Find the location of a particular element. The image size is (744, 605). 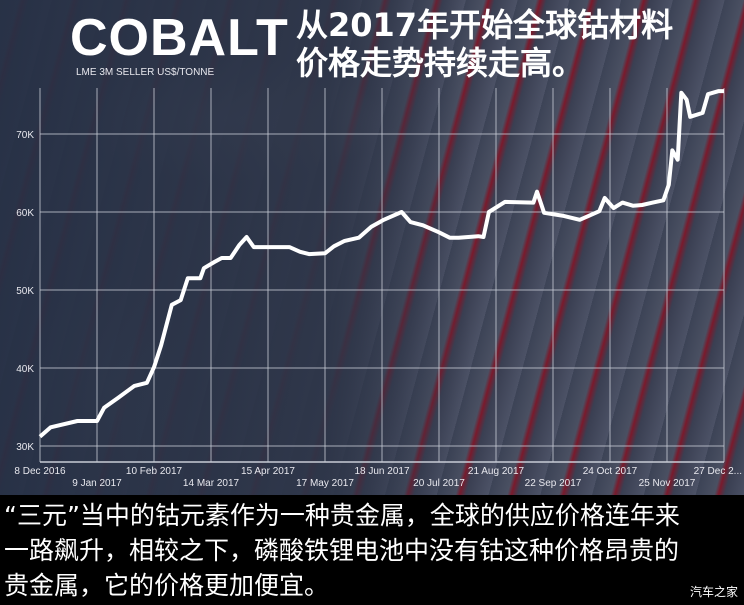

x-tick-label: 22 Sep 2017 is located at coordinates (553, 483).